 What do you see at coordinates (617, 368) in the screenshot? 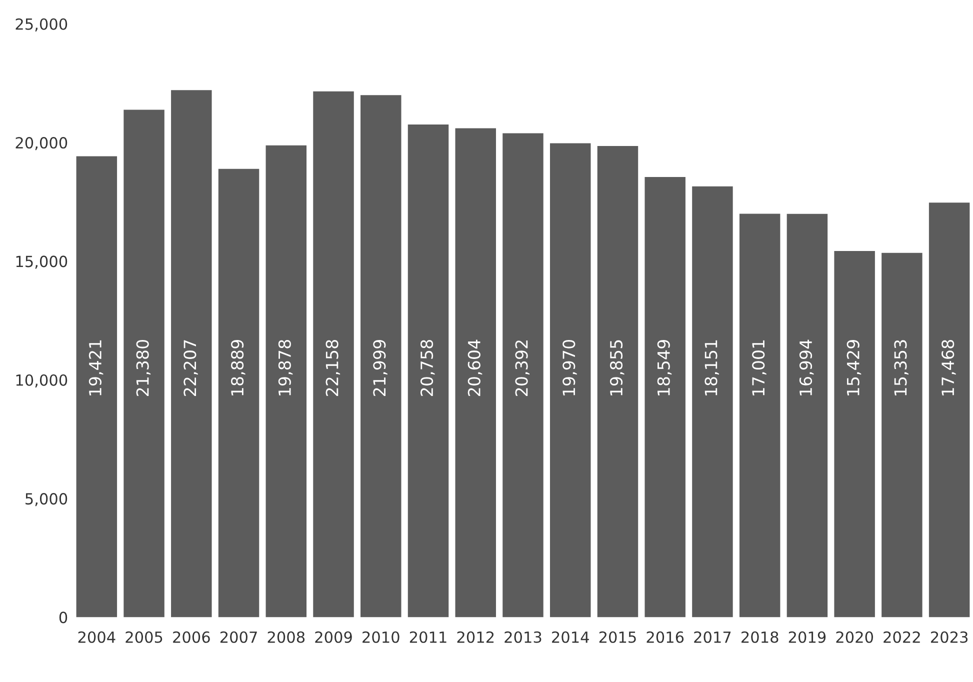
I see `data-label: 19,855` at bounding box center [617, 368].